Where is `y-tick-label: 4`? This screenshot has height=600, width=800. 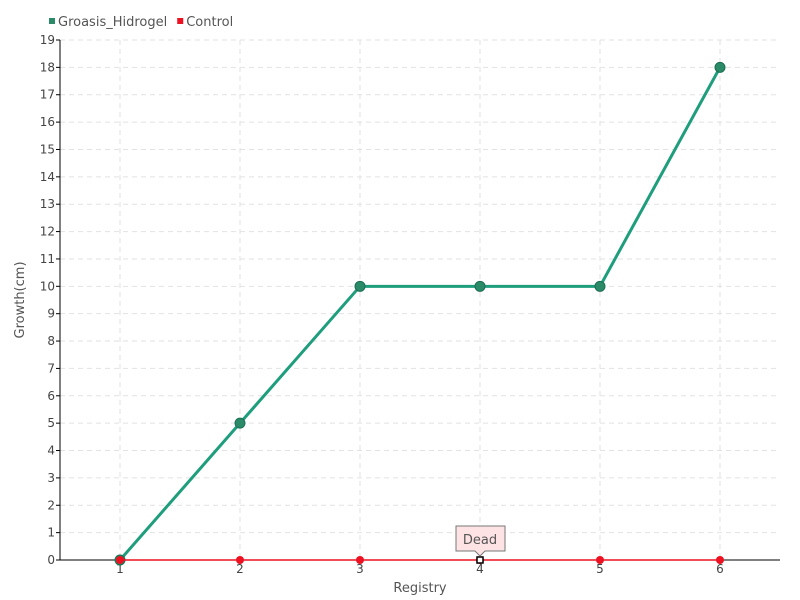
y-tick-label: 4 is located at coordinates (51, 451).